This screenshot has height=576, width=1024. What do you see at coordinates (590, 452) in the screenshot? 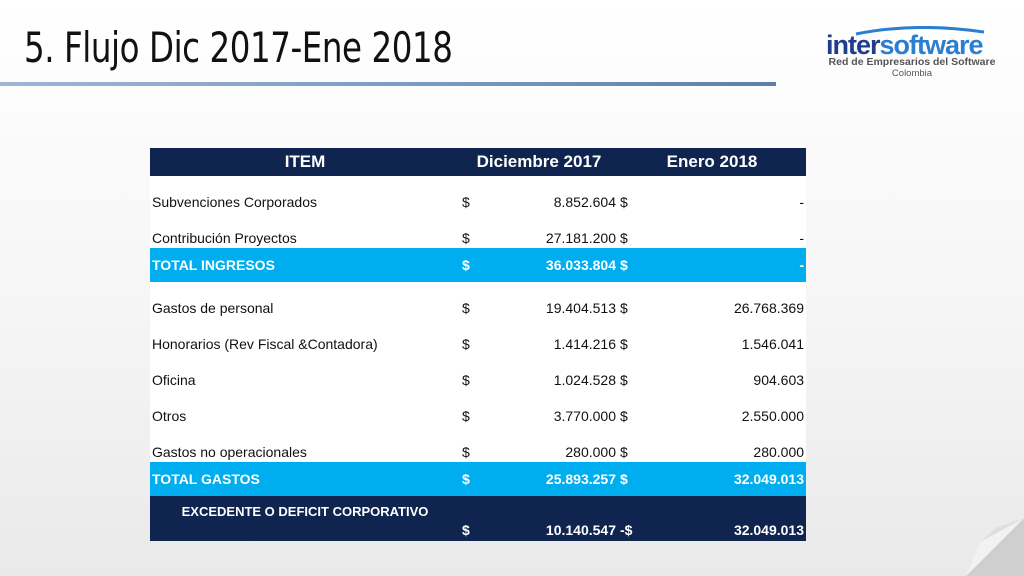
I see `value-dic-2017: 280.000` at bounding box center [590, 452].